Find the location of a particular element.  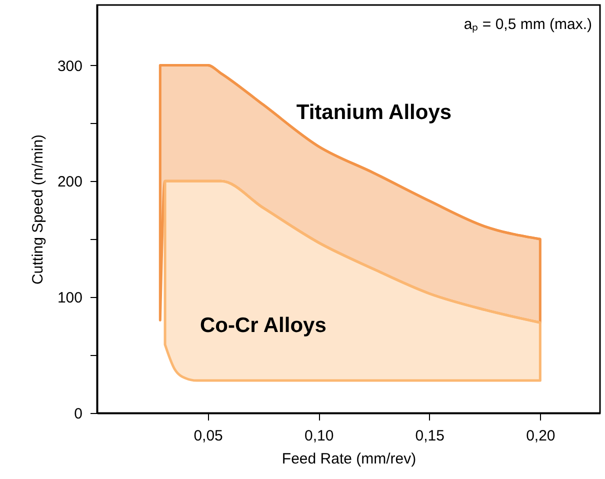

x-tick-label: 0,20 is located at coordinates (541, 436).